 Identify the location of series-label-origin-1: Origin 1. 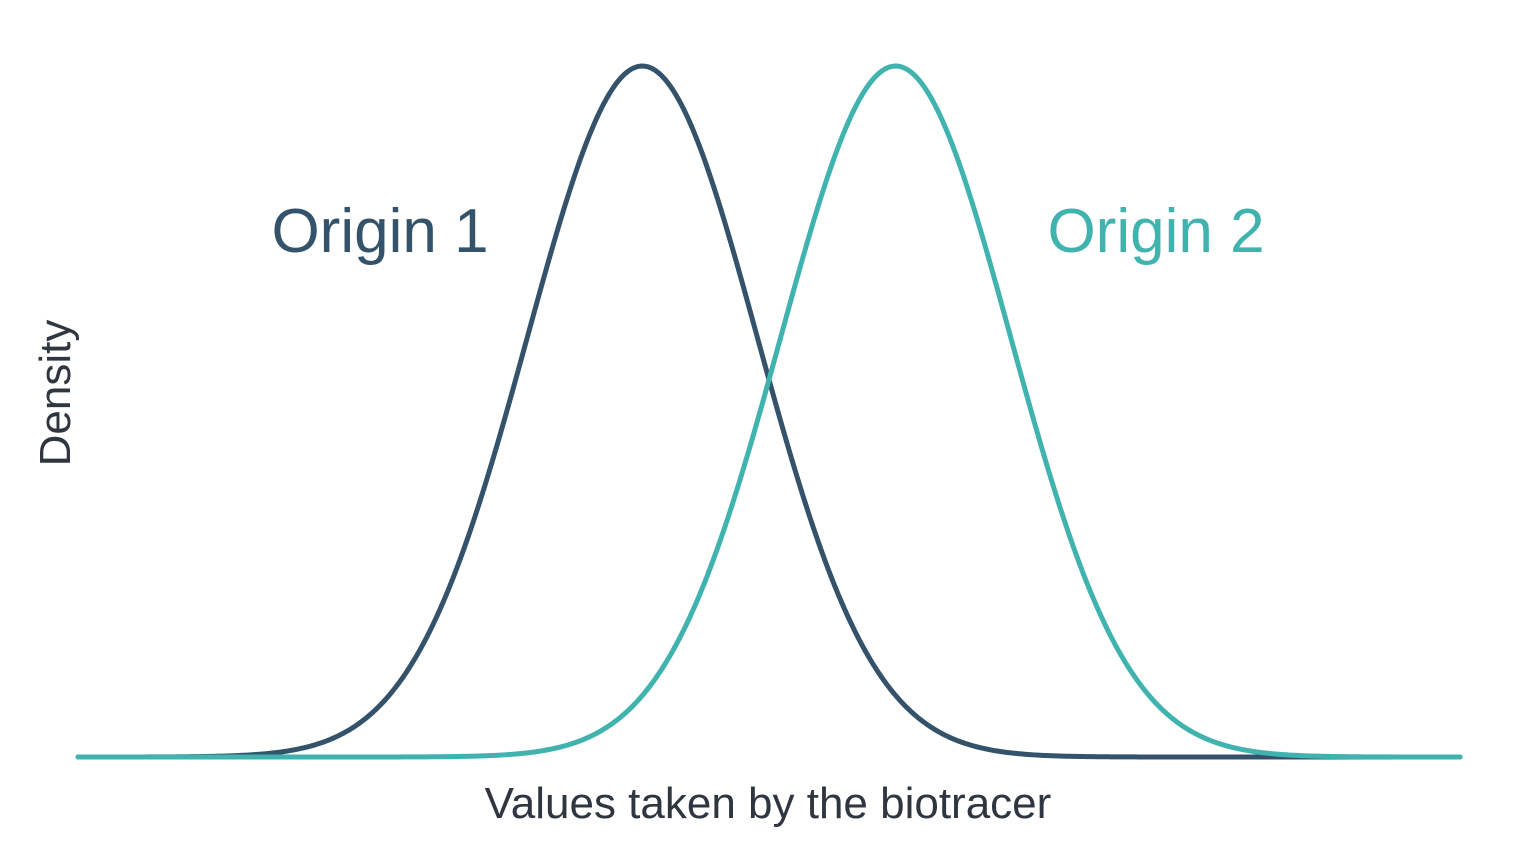
(379, 231).